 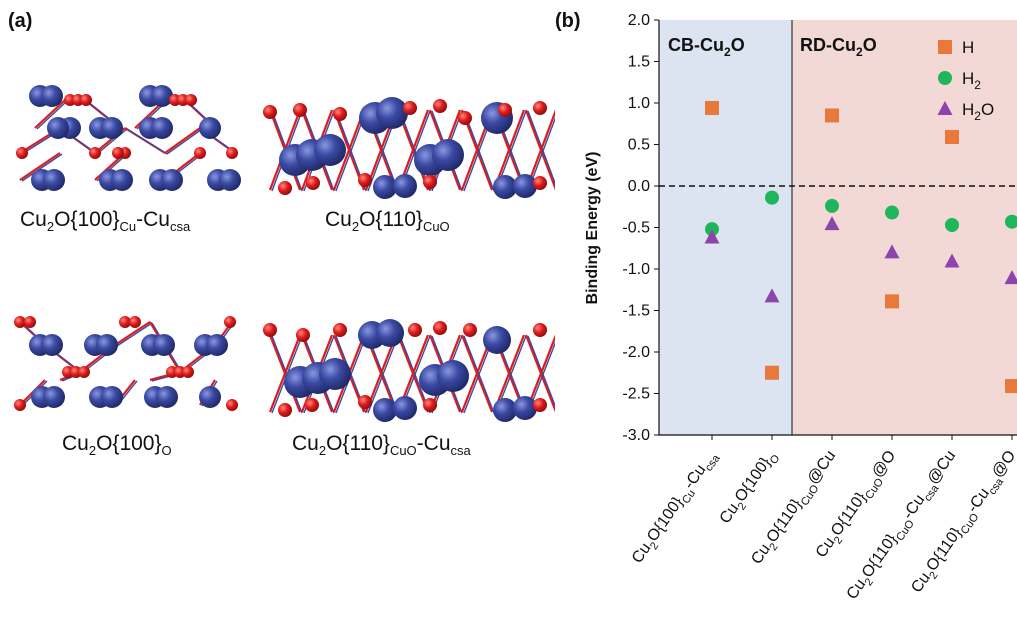 I want to click on panel-b-label: (b), so click(x=568, y=21).